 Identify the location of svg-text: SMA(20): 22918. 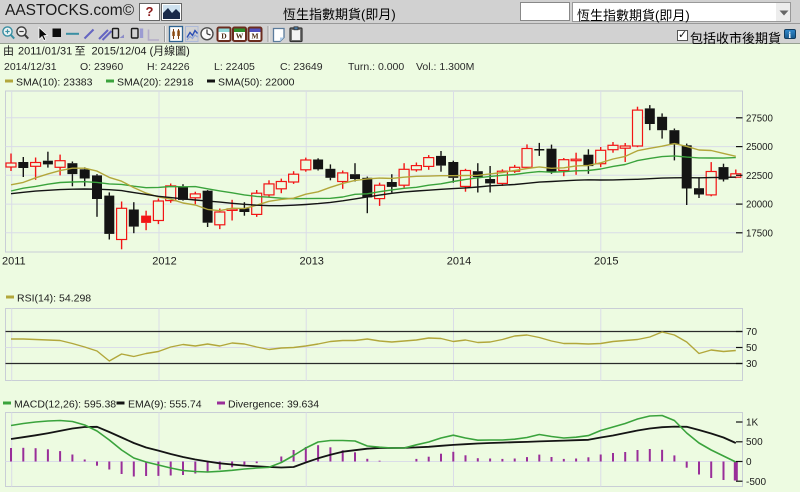
(155, 83).